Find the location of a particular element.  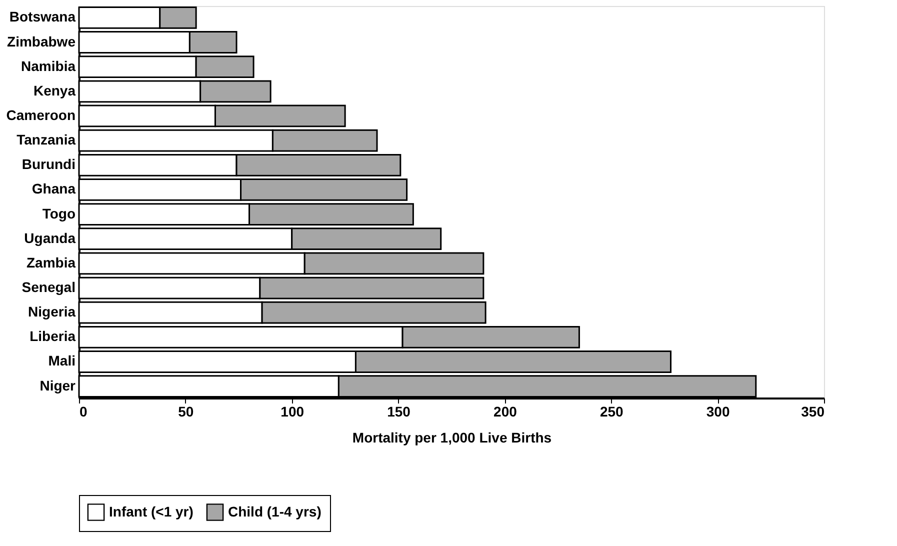

legend-label: Child (1-4 yrs) is located at coordinates (275, 511).